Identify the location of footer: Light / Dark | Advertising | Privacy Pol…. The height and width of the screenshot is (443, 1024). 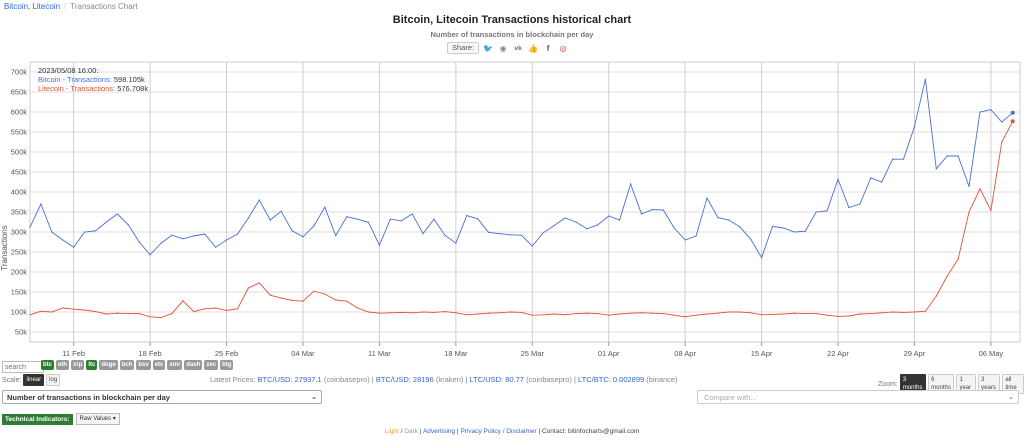
(512, 431).